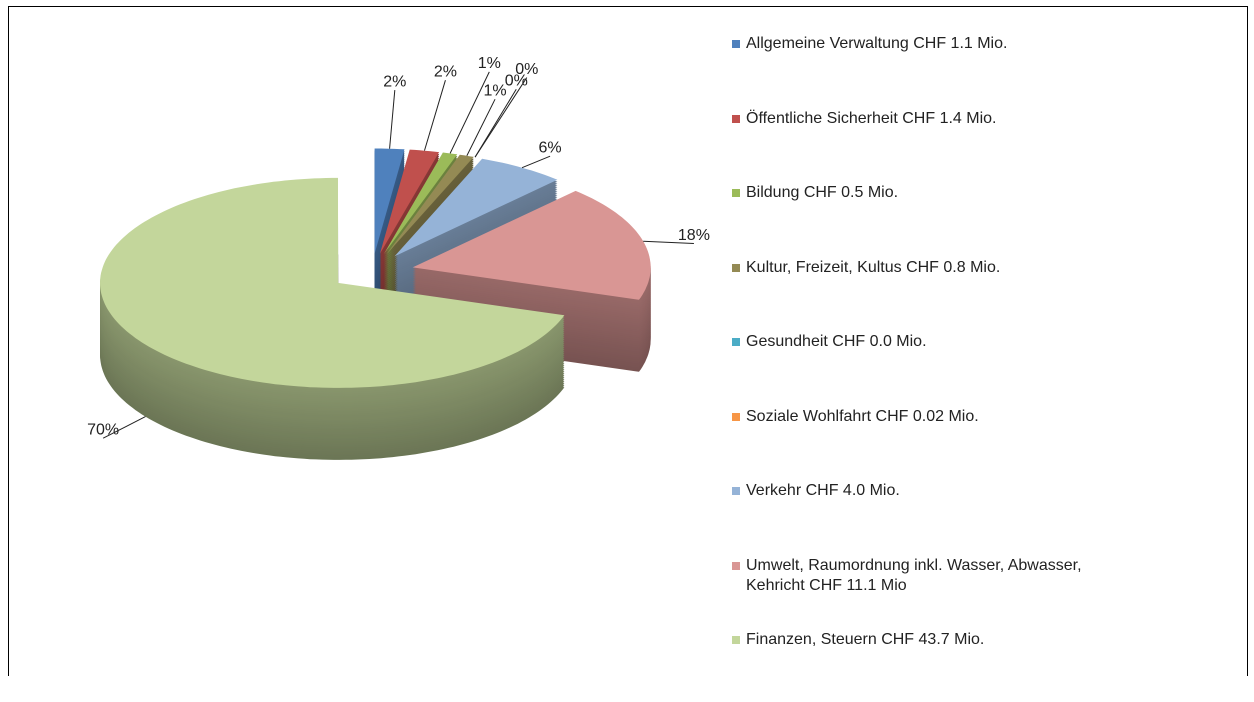 The height and width of the screenshot is (702, 1254). I want to click on legend-item: Soziale Wohlfahrt CHF 0.02 Mio., so click(912, 417).